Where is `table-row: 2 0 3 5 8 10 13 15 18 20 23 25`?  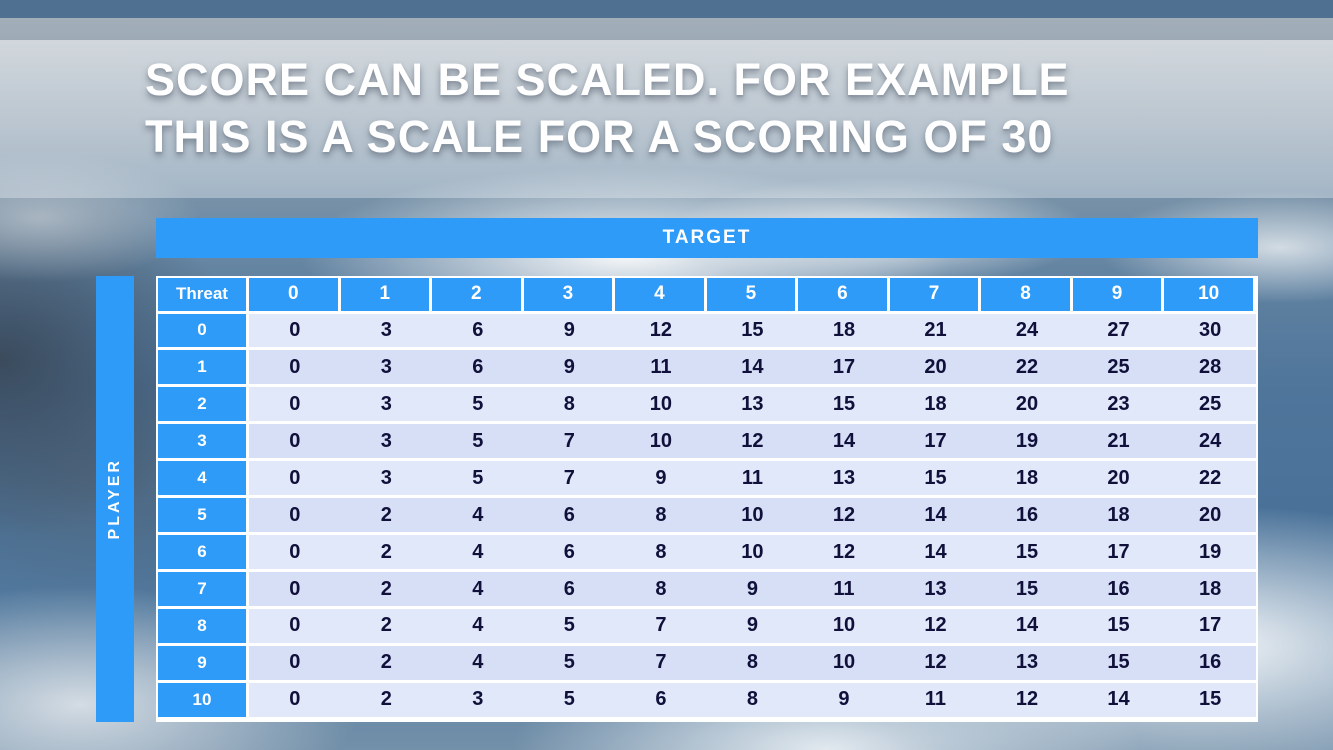 table-row: 2 0 3 5 8 10 13 15 18 20 23 25 is located at coordinates (707, 406).